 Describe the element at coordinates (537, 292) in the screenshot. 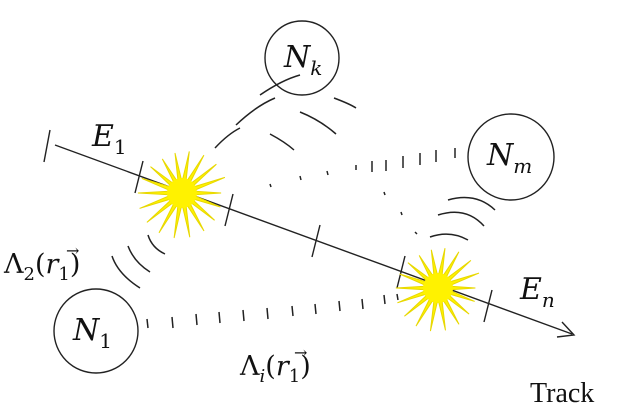

I see `energy-label-en: En` at that location.